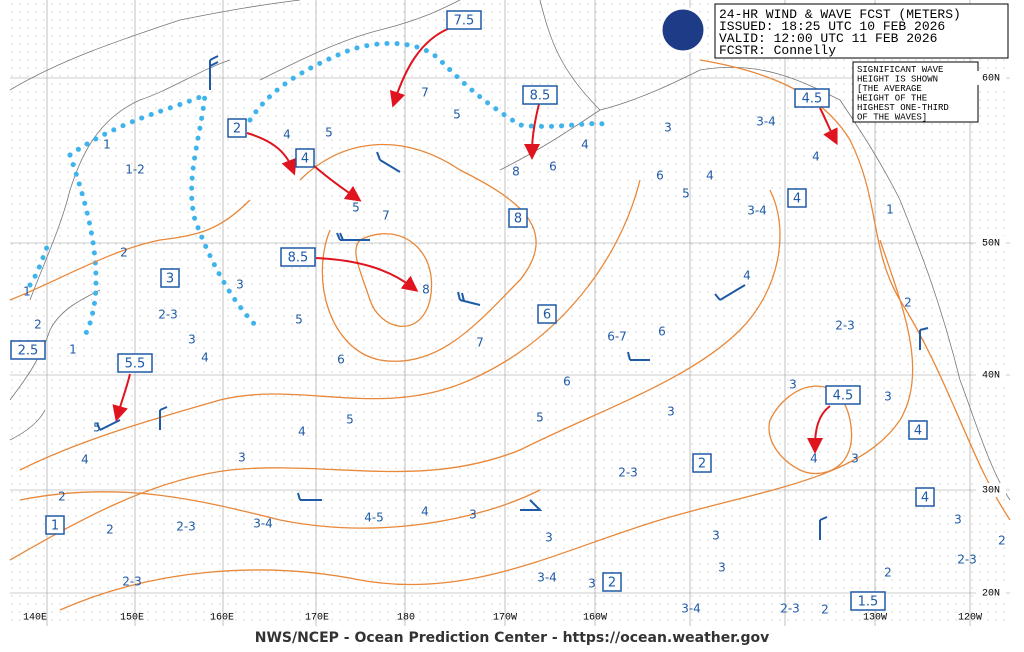 The height and width of the screenshot is (652, 1024). What do you see at coordinates (892, 99) in the screenshot?
I see `note-line: HEIGHT OF THE` at bounding box center [892, 99].